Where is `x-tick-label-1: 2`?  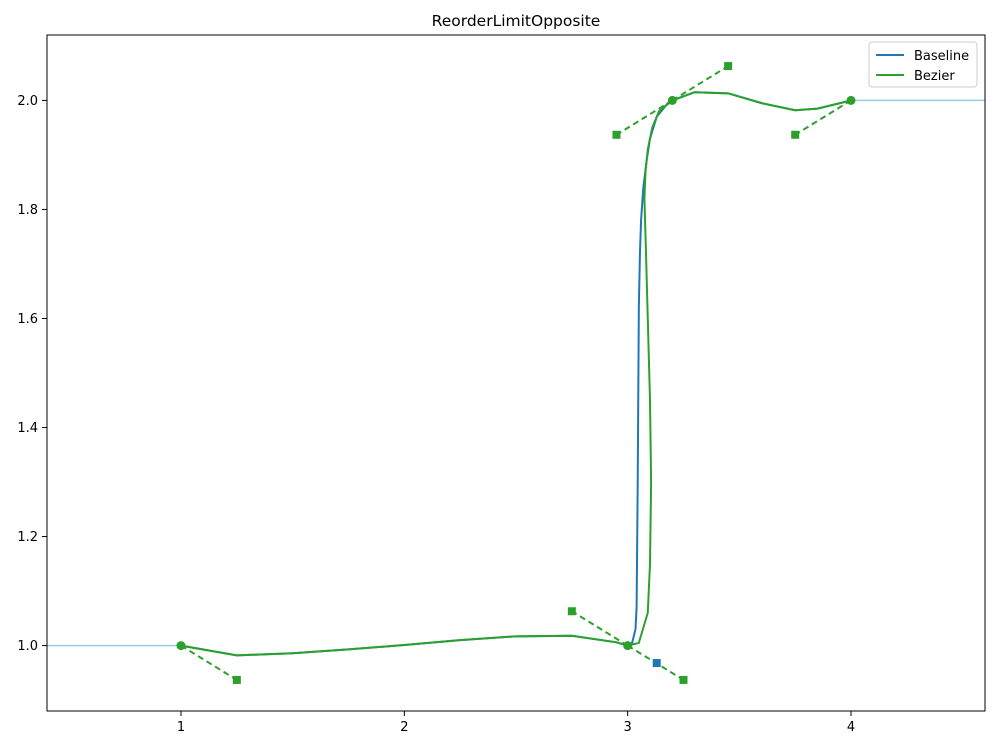
x-tick-label-1: 2 is located at coordinates (404, 727).